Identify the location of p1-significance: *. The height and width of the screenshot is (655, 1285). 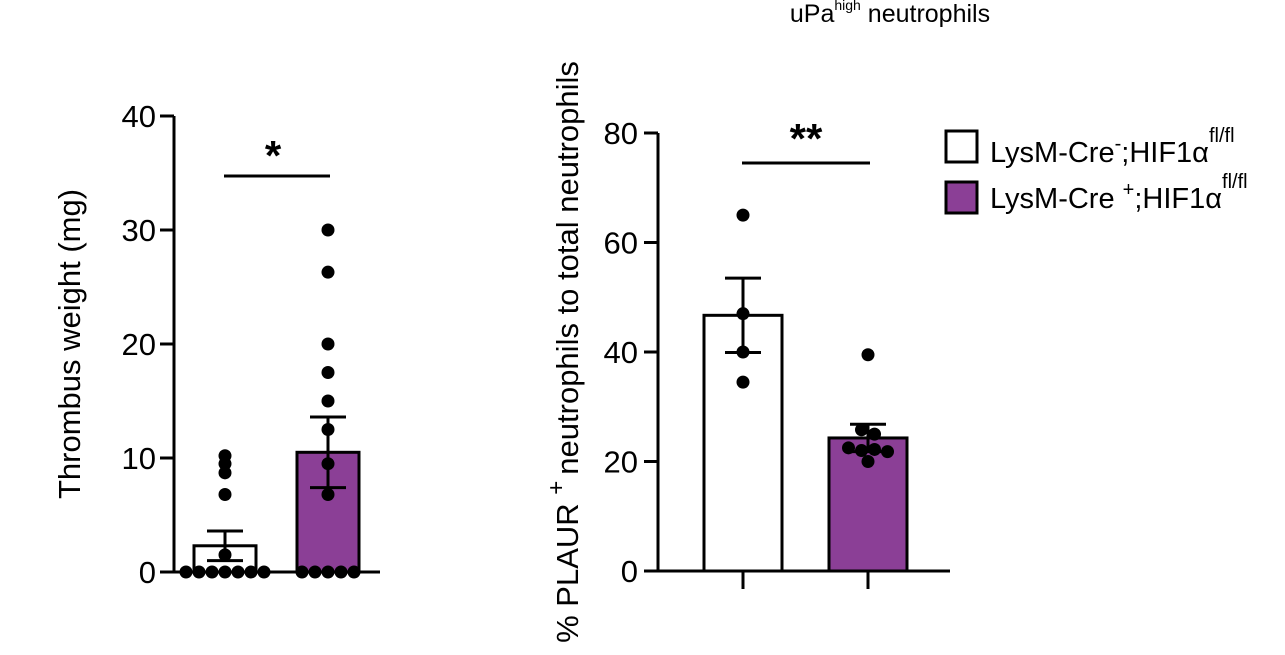
(273, 155).